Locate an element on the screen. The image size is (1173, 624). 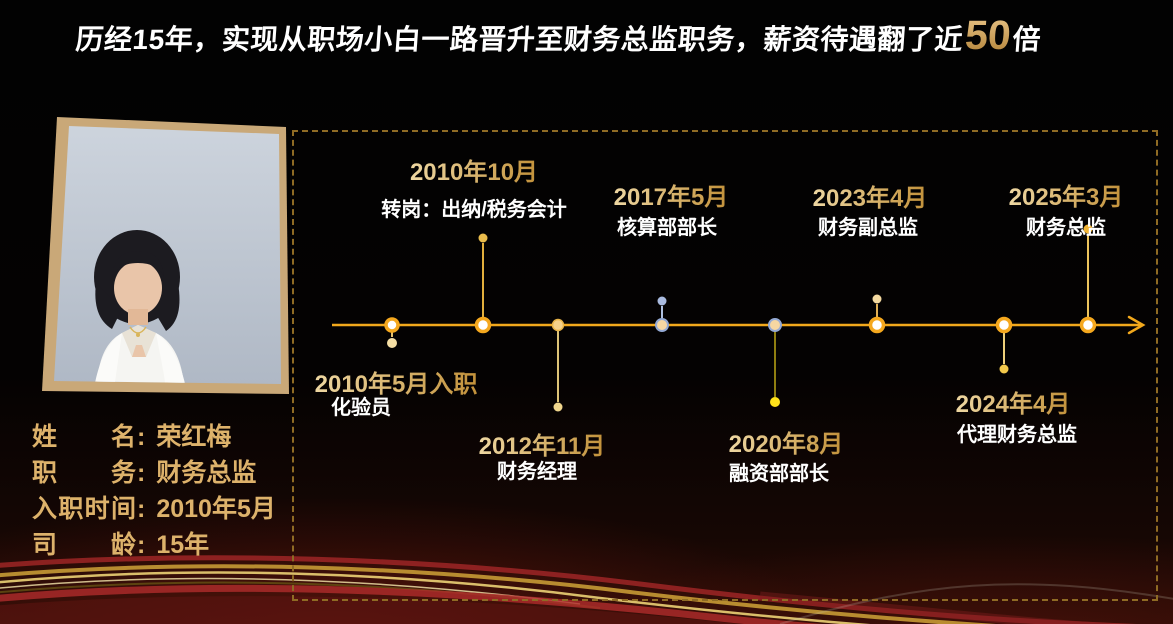
profile-row: 姓名: 荣红梅 is located at coordinates (161, 437).